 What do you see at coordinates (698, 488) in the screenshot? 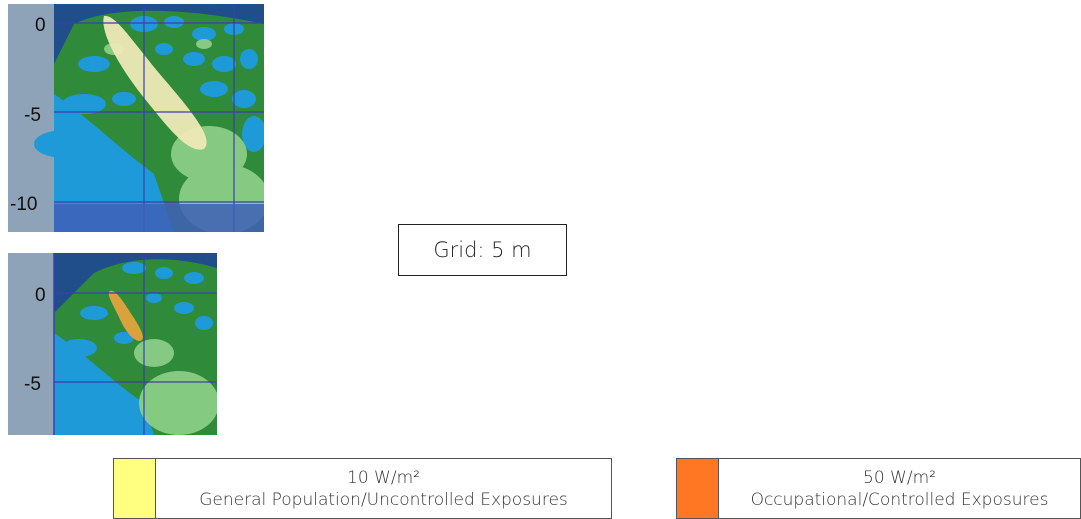
I see `legend-swatch-orange` at bounding box center [698, 488].